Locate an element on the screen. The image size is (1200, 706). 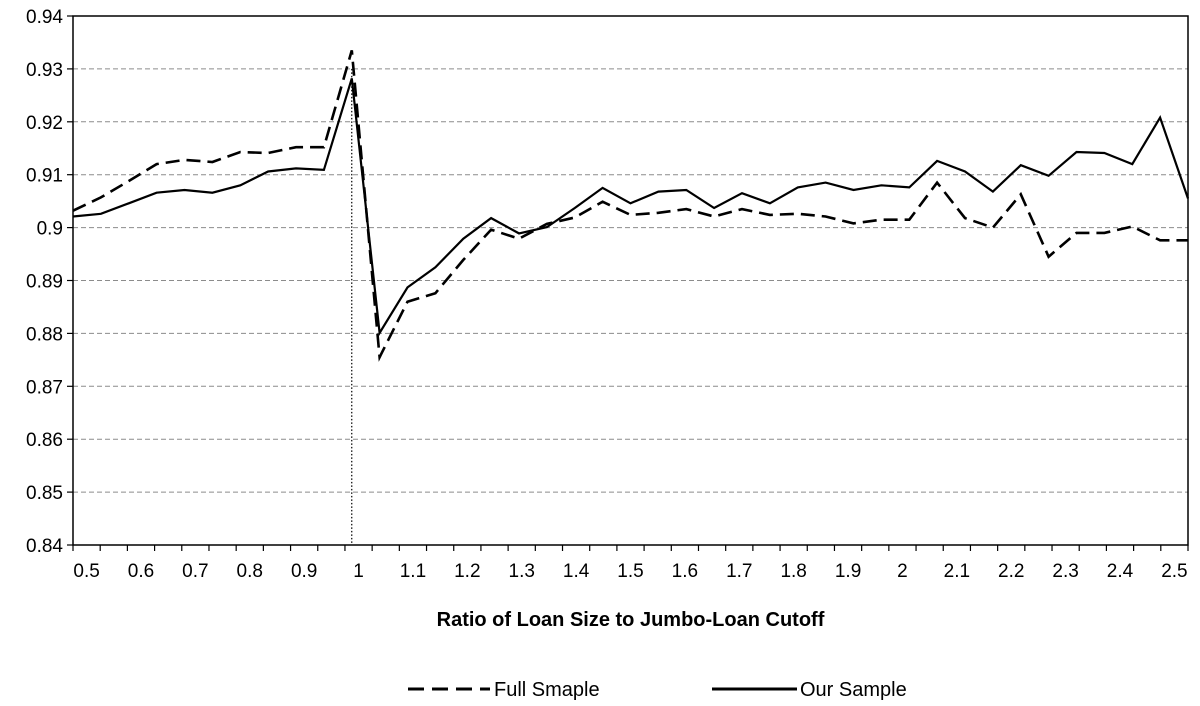
x-tick-label: 2.3 is located at coordinates (1065, 571).